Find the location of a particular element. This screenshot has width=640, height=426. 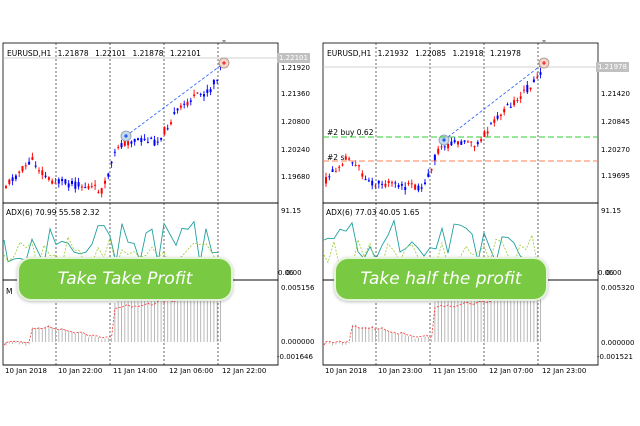

entry-marker-dot is located at coordinates (444, 140).